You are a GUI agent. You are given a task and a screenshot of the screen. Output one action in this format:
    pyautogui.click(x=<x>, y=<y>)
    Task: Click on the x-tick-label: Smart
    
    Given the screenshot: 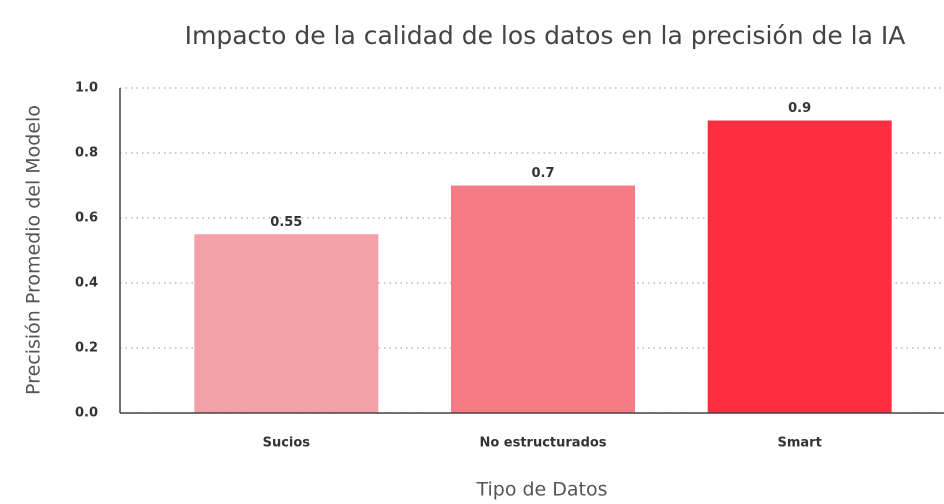 What is the action you would take?
    pyautogui.click(x=800, y=443)
    